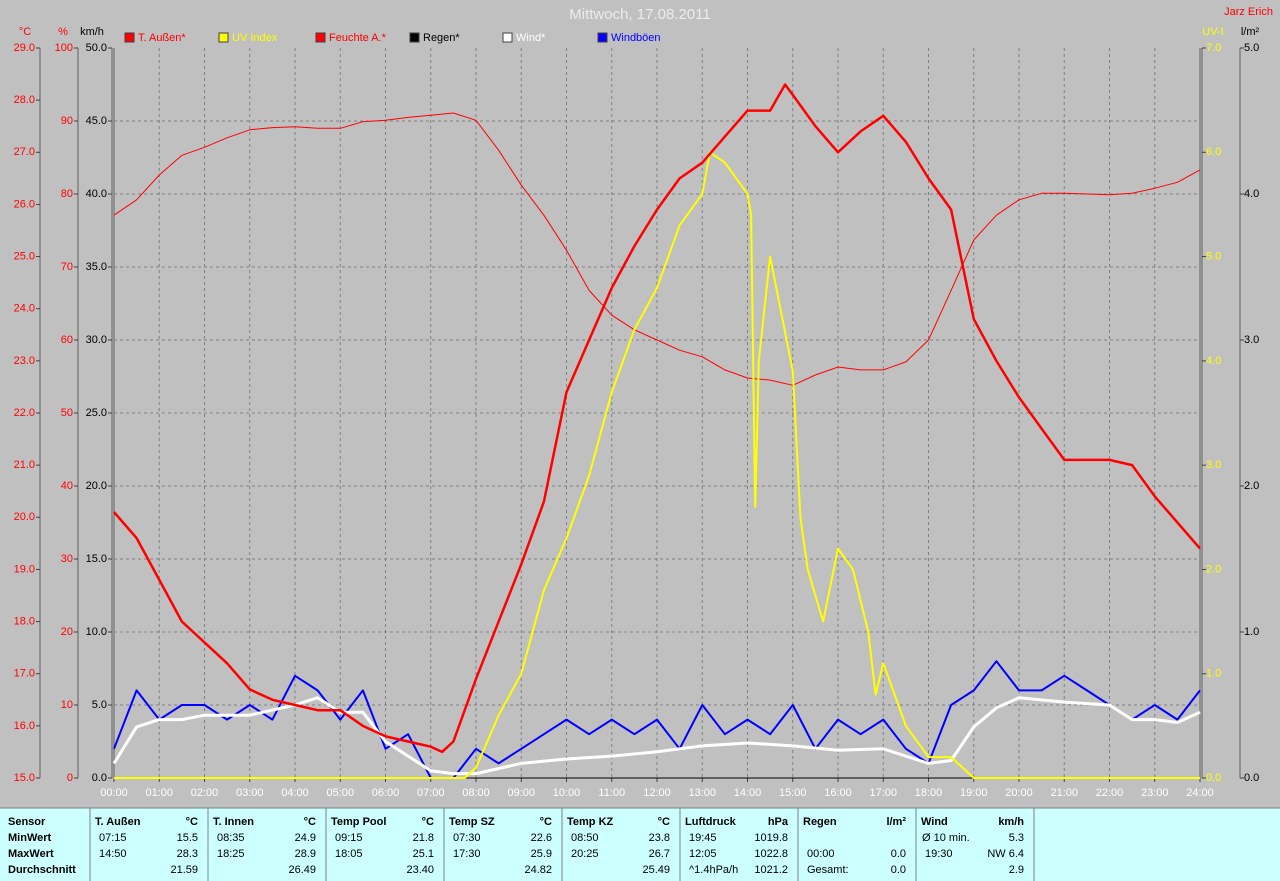  What do you see at coordinates (423, 838) in the screenshot?
I see `cell-value: 21.8` at bounding box center [423, 838].